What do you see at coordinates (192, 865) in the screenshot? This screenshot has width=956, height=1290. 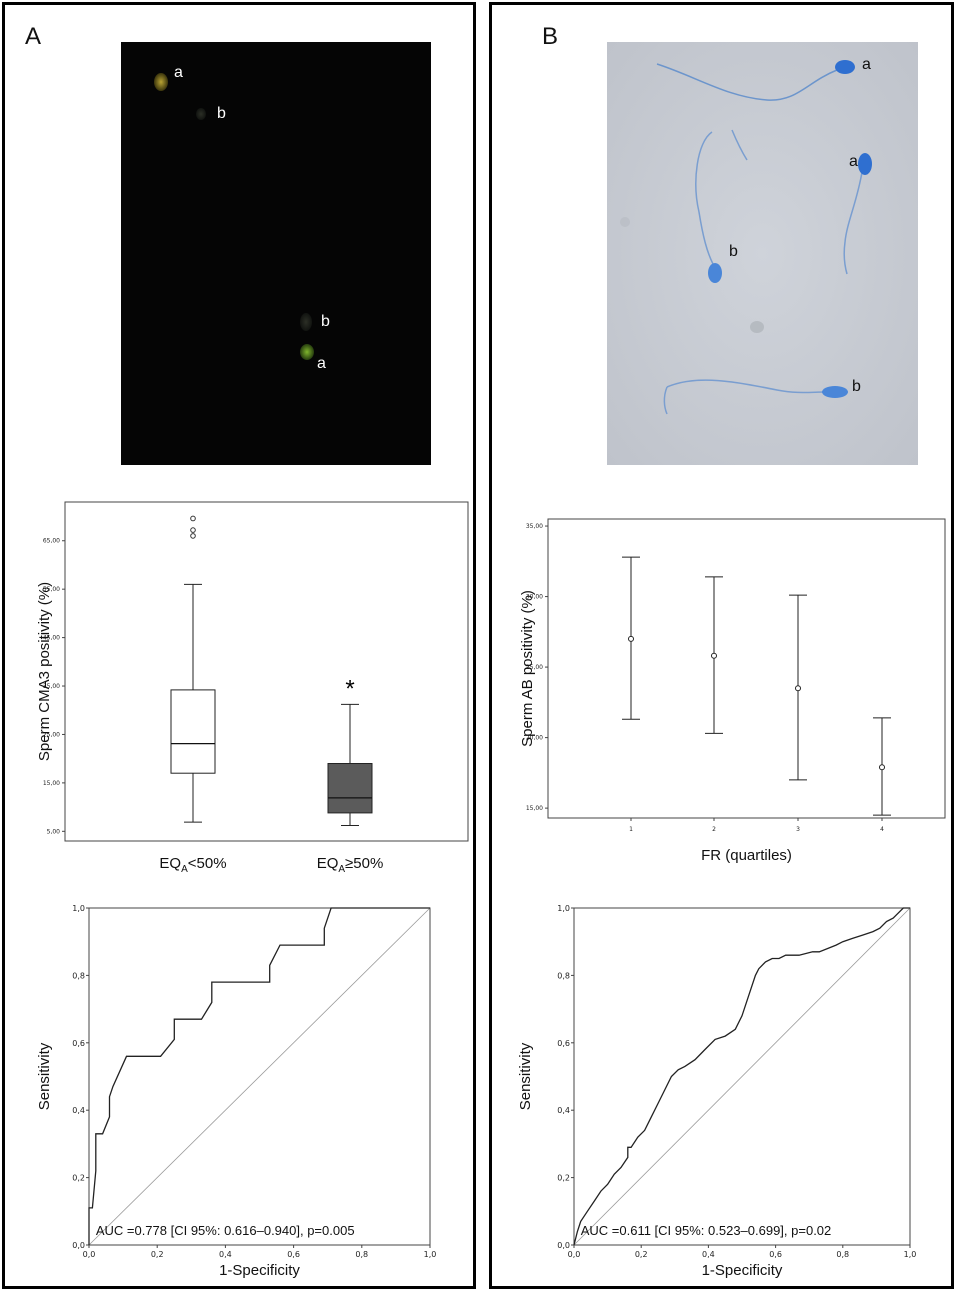 I see `x-category-label: EQA<50%` at bounding box center [192, 865].